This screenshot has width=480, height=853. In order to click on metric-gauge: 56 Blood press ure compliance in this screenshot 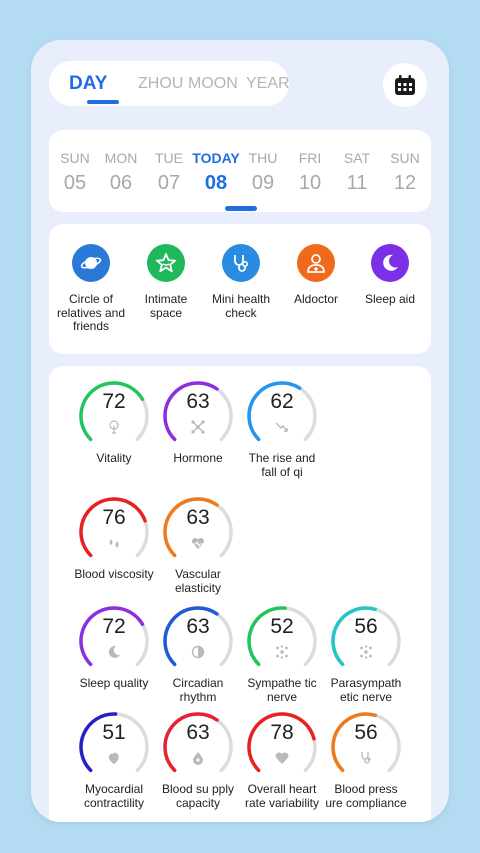, I will do `click(366, 758)`.